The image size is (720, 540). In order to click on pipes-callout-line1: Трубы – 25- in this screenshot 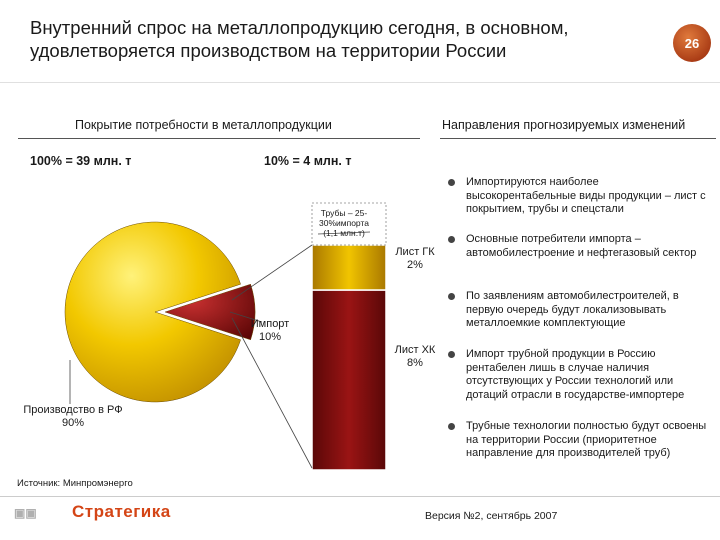, I will do `click(344, 213)`.